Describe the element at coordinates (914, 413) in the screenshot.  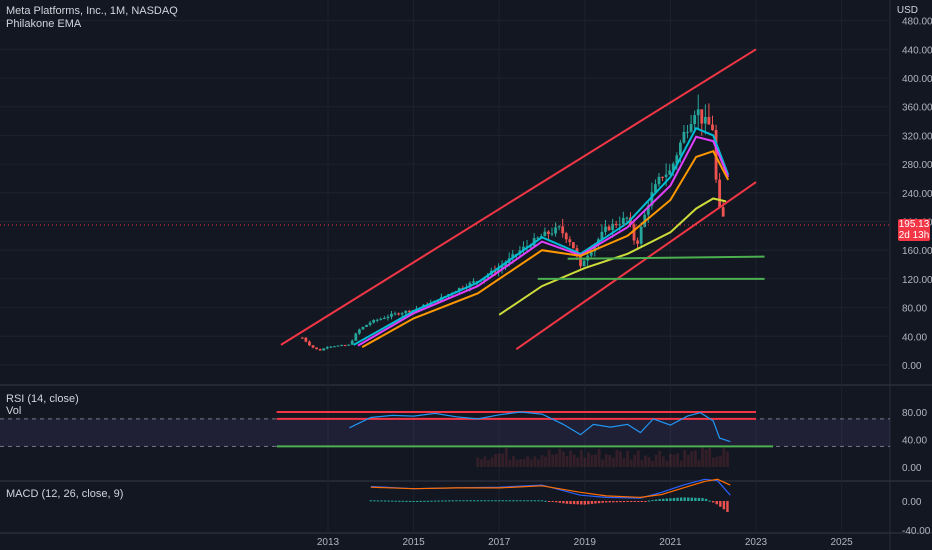
I see `rsi-tick-label: 80.00` at that location.